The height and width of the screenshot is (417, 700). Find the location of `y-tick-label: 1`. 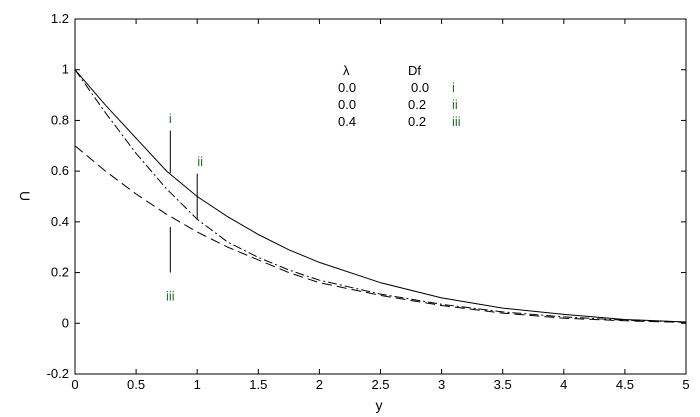

y-tick-label: 1 is located at coordinates (65, 69).